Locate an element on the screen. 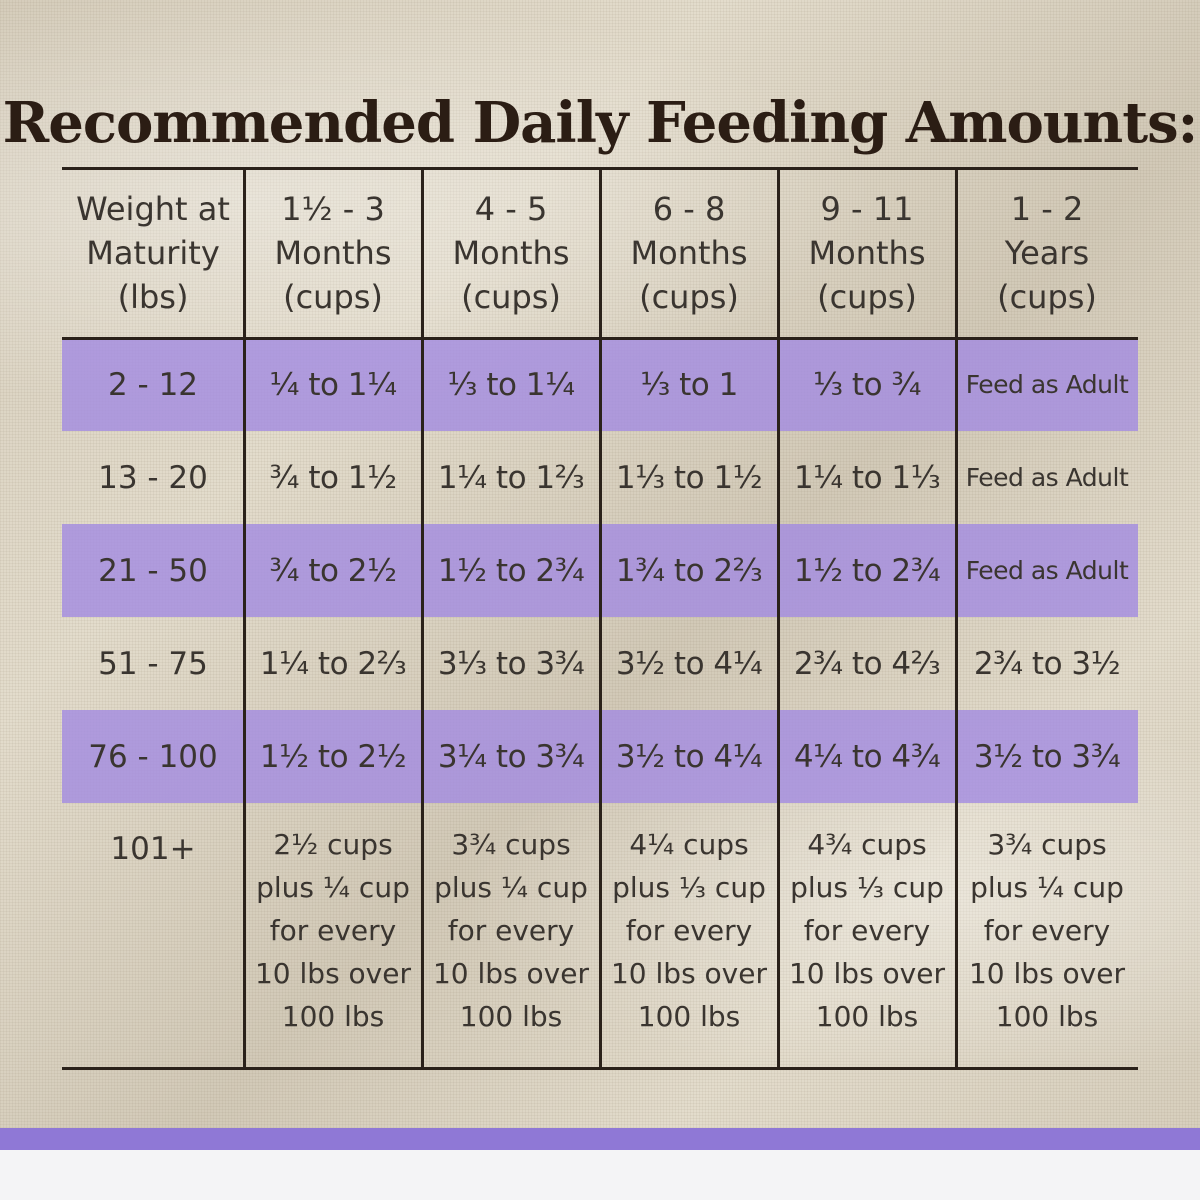 This screenshot has height=1200, width=1200. amount-cell: 1¼ to 1⅓ is located at coordinates (867, 477).